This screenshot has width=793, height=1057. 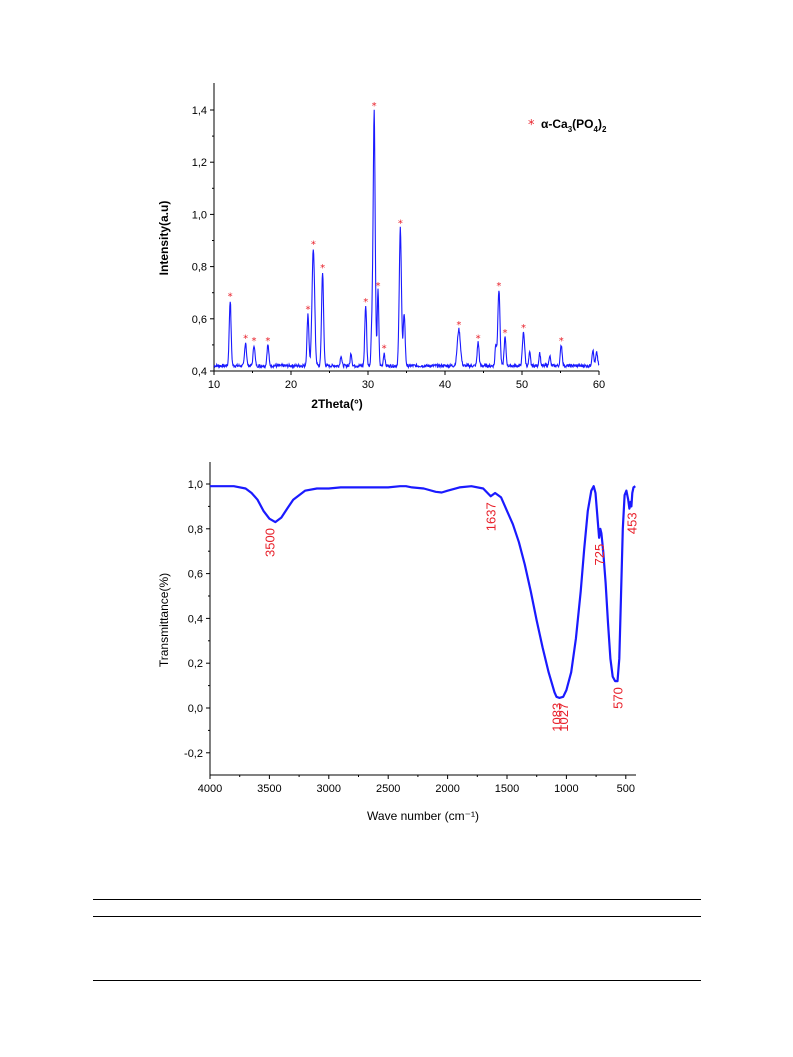 What do you see at coordinates (199, 163) in the screenshot?
I see `y-tick-label: 1,2` at bounding box center [199, 163].